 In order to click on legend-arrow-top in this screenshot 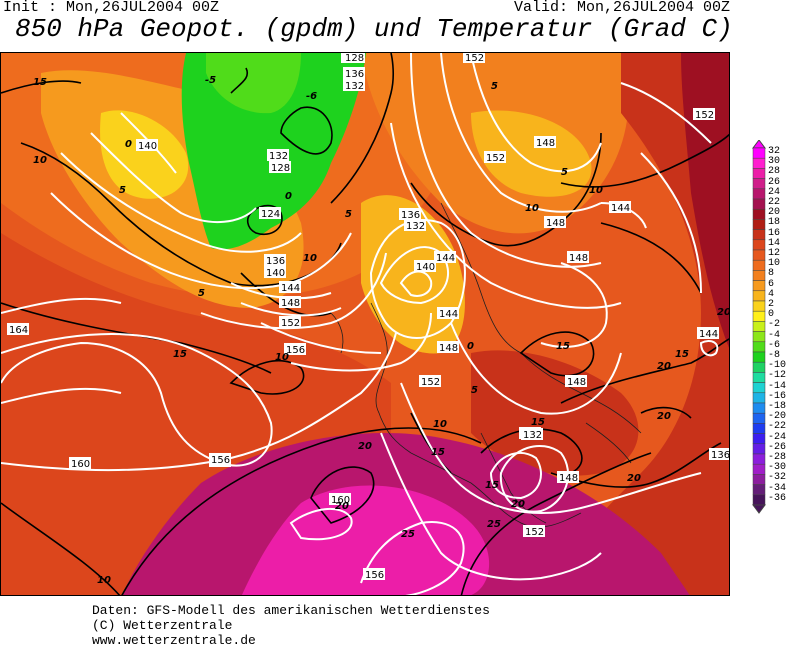, I will do `click(759, 144)`.